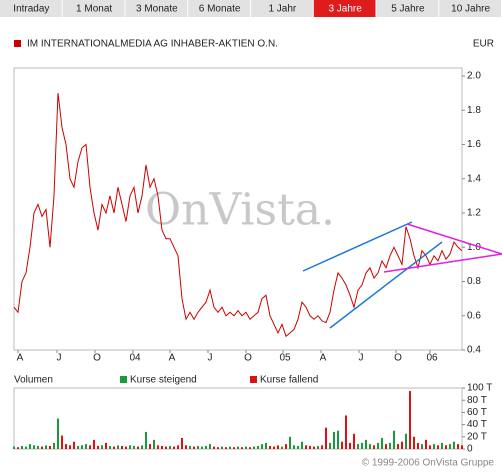 Image resolution: width=502 pixels, height=472 pixels. What do you see at coordinates (123, 379) in the screenshot?
I see `legend-swatch` at bounding box center [123, 379].